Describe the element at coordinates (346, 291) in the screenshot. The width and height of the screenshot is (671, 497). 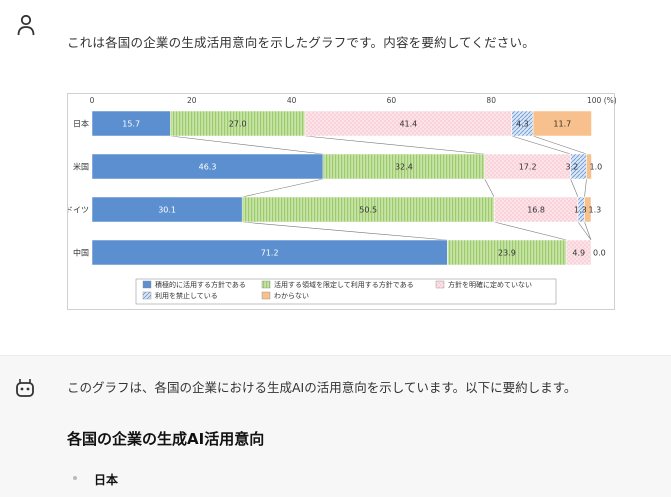
I see `legend-box` at that location.